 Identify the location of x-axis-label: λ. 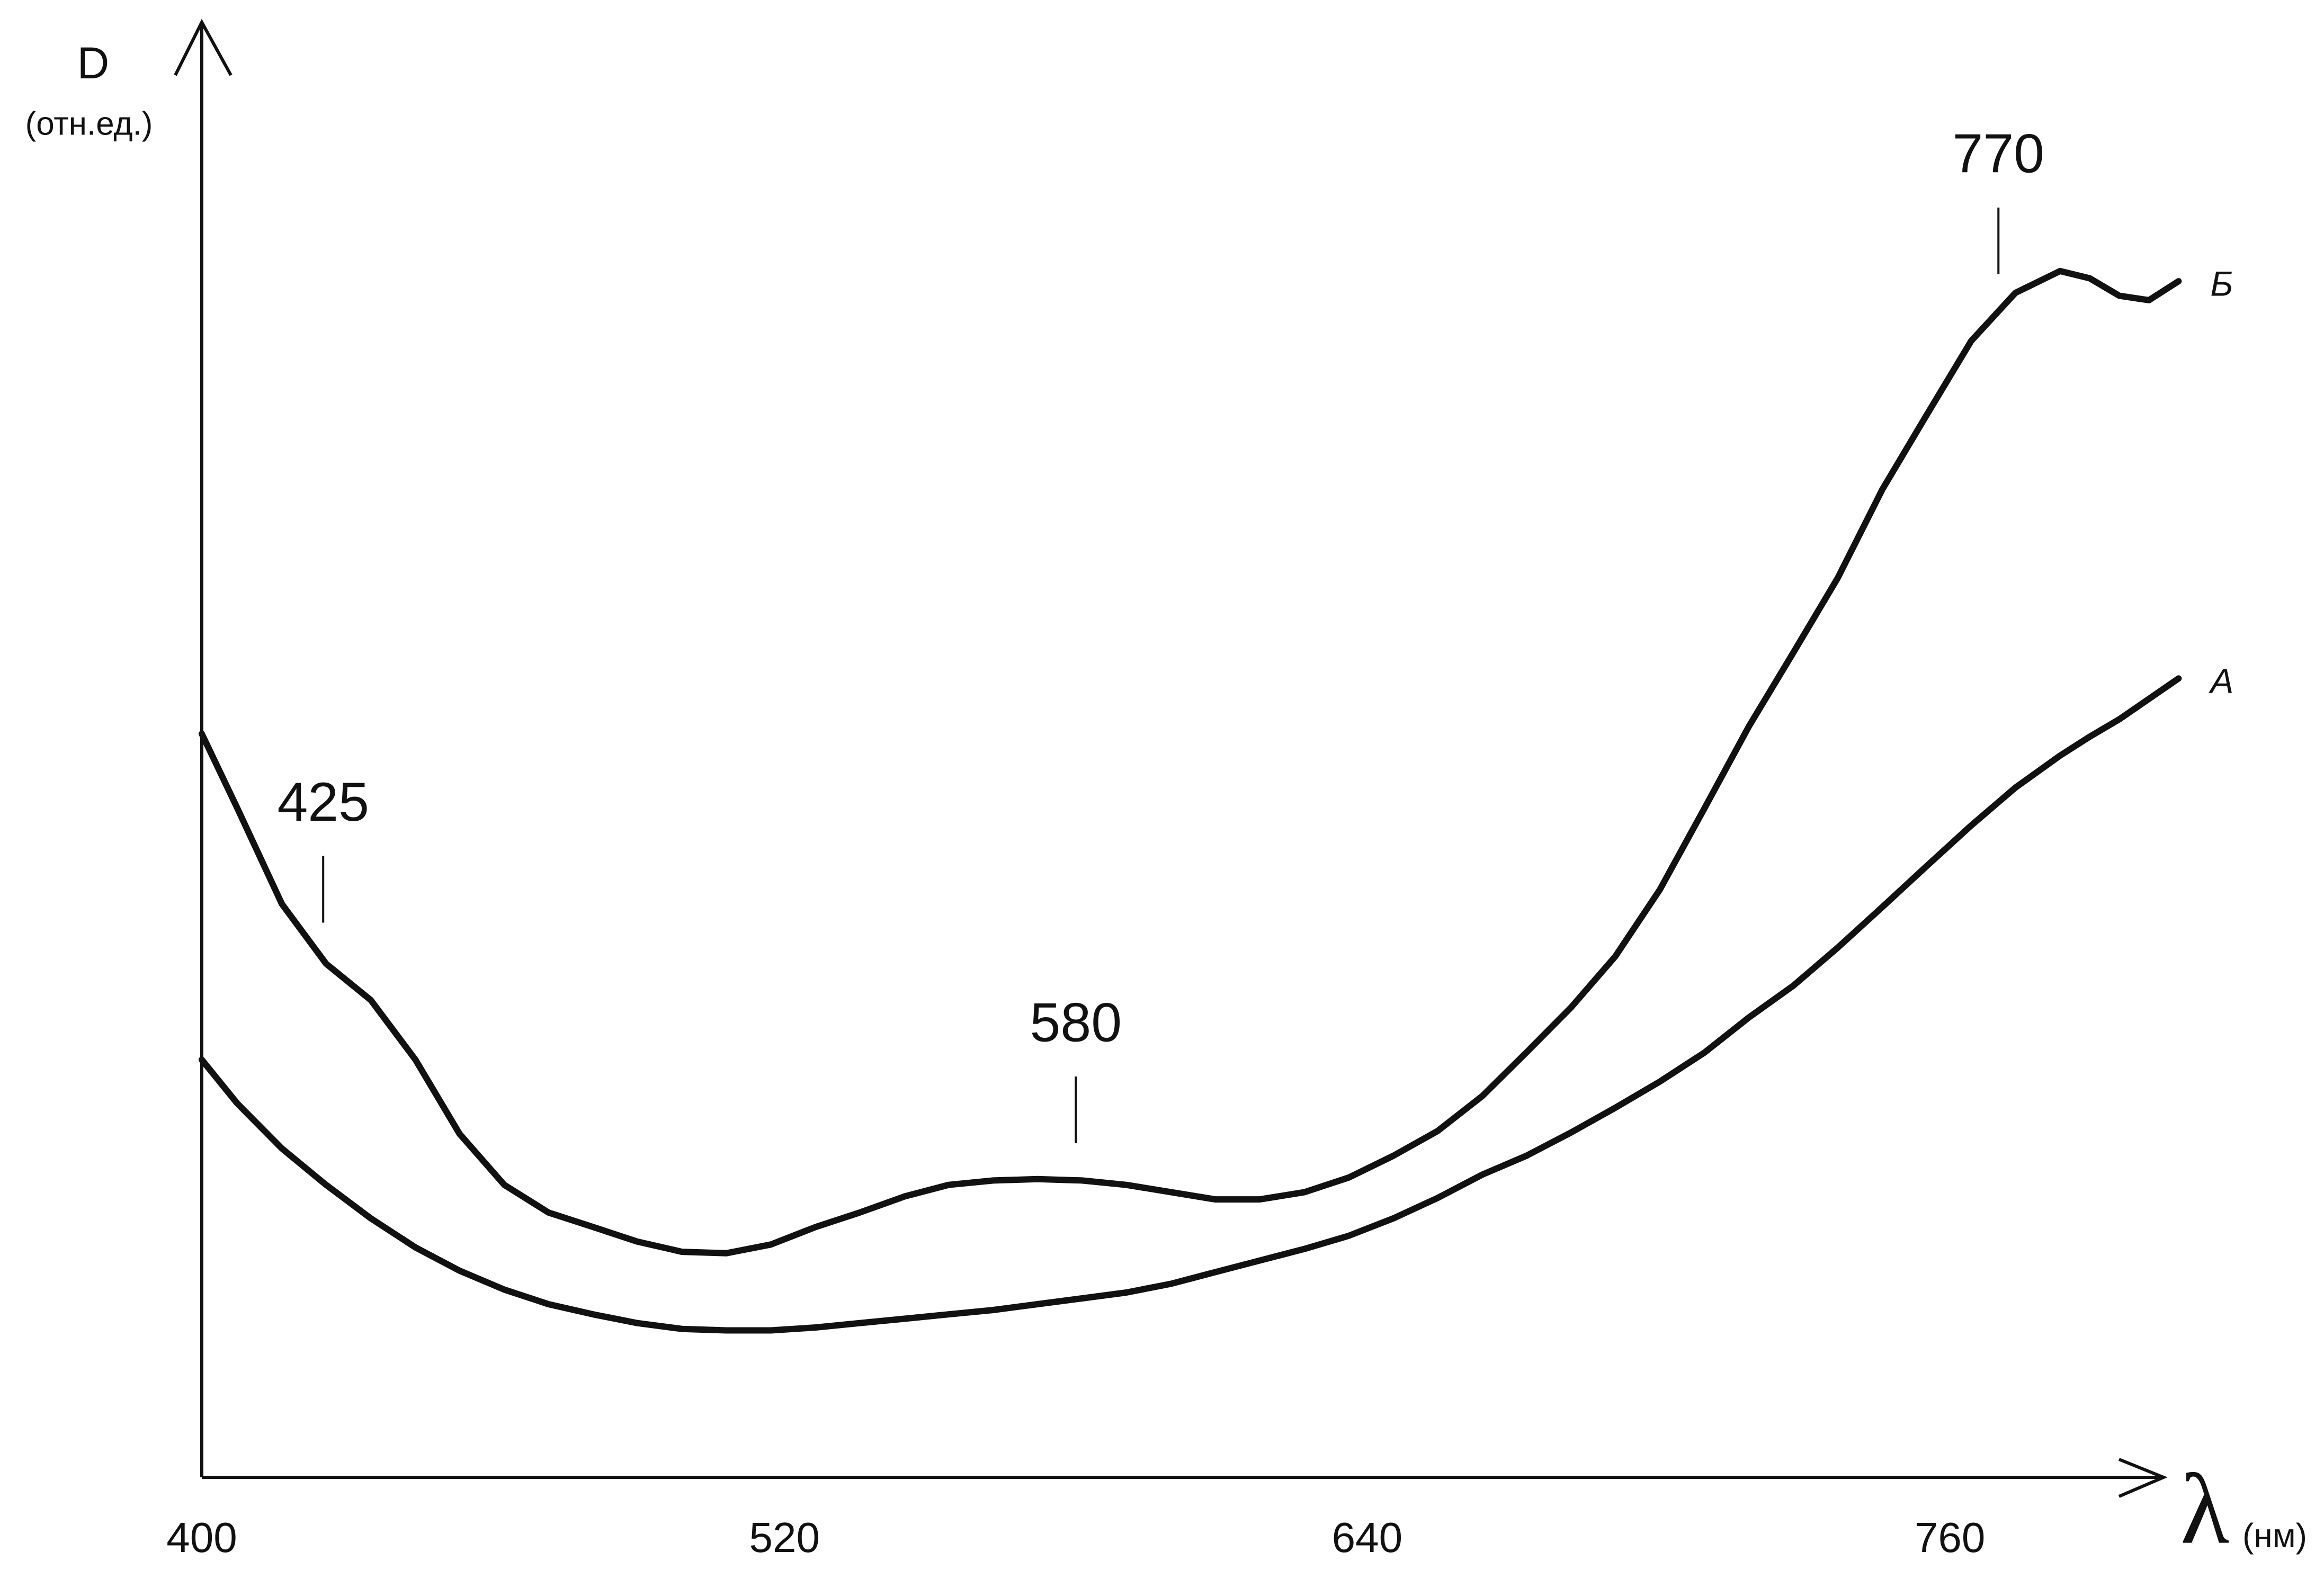
(2204, 1509).